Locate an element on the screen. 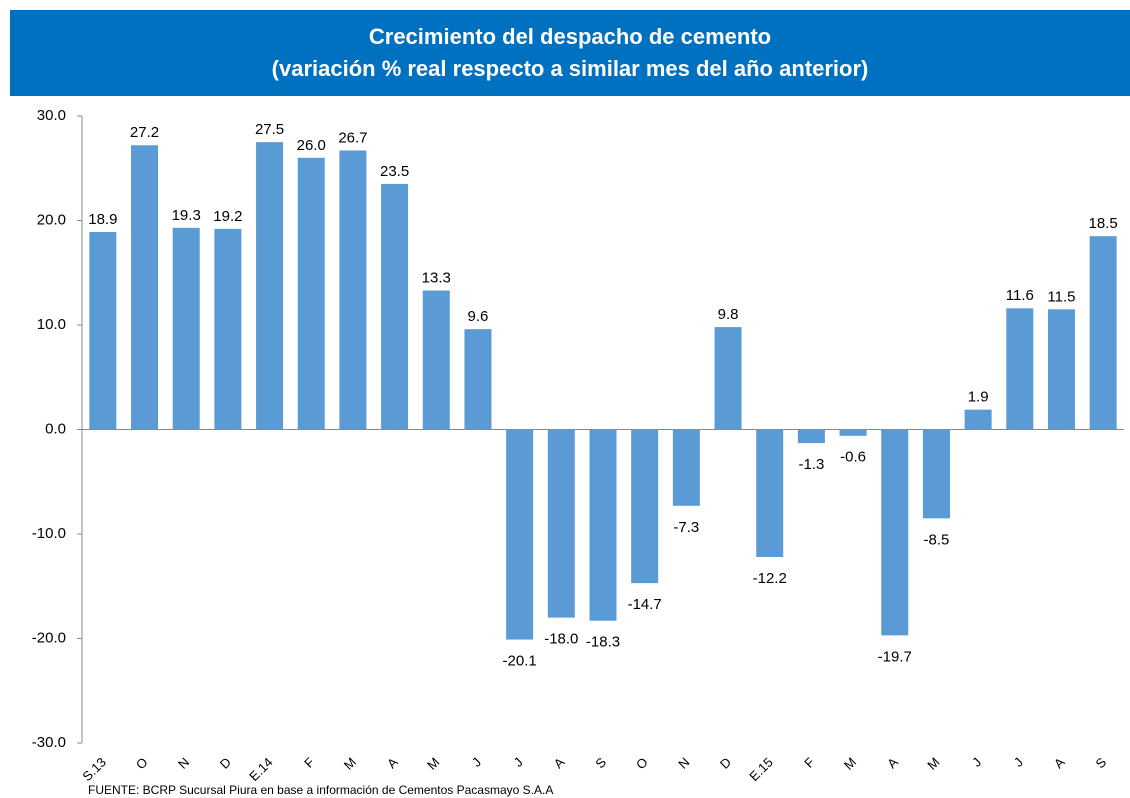  value-label: -19.7 is located at coordinates (895, 656).